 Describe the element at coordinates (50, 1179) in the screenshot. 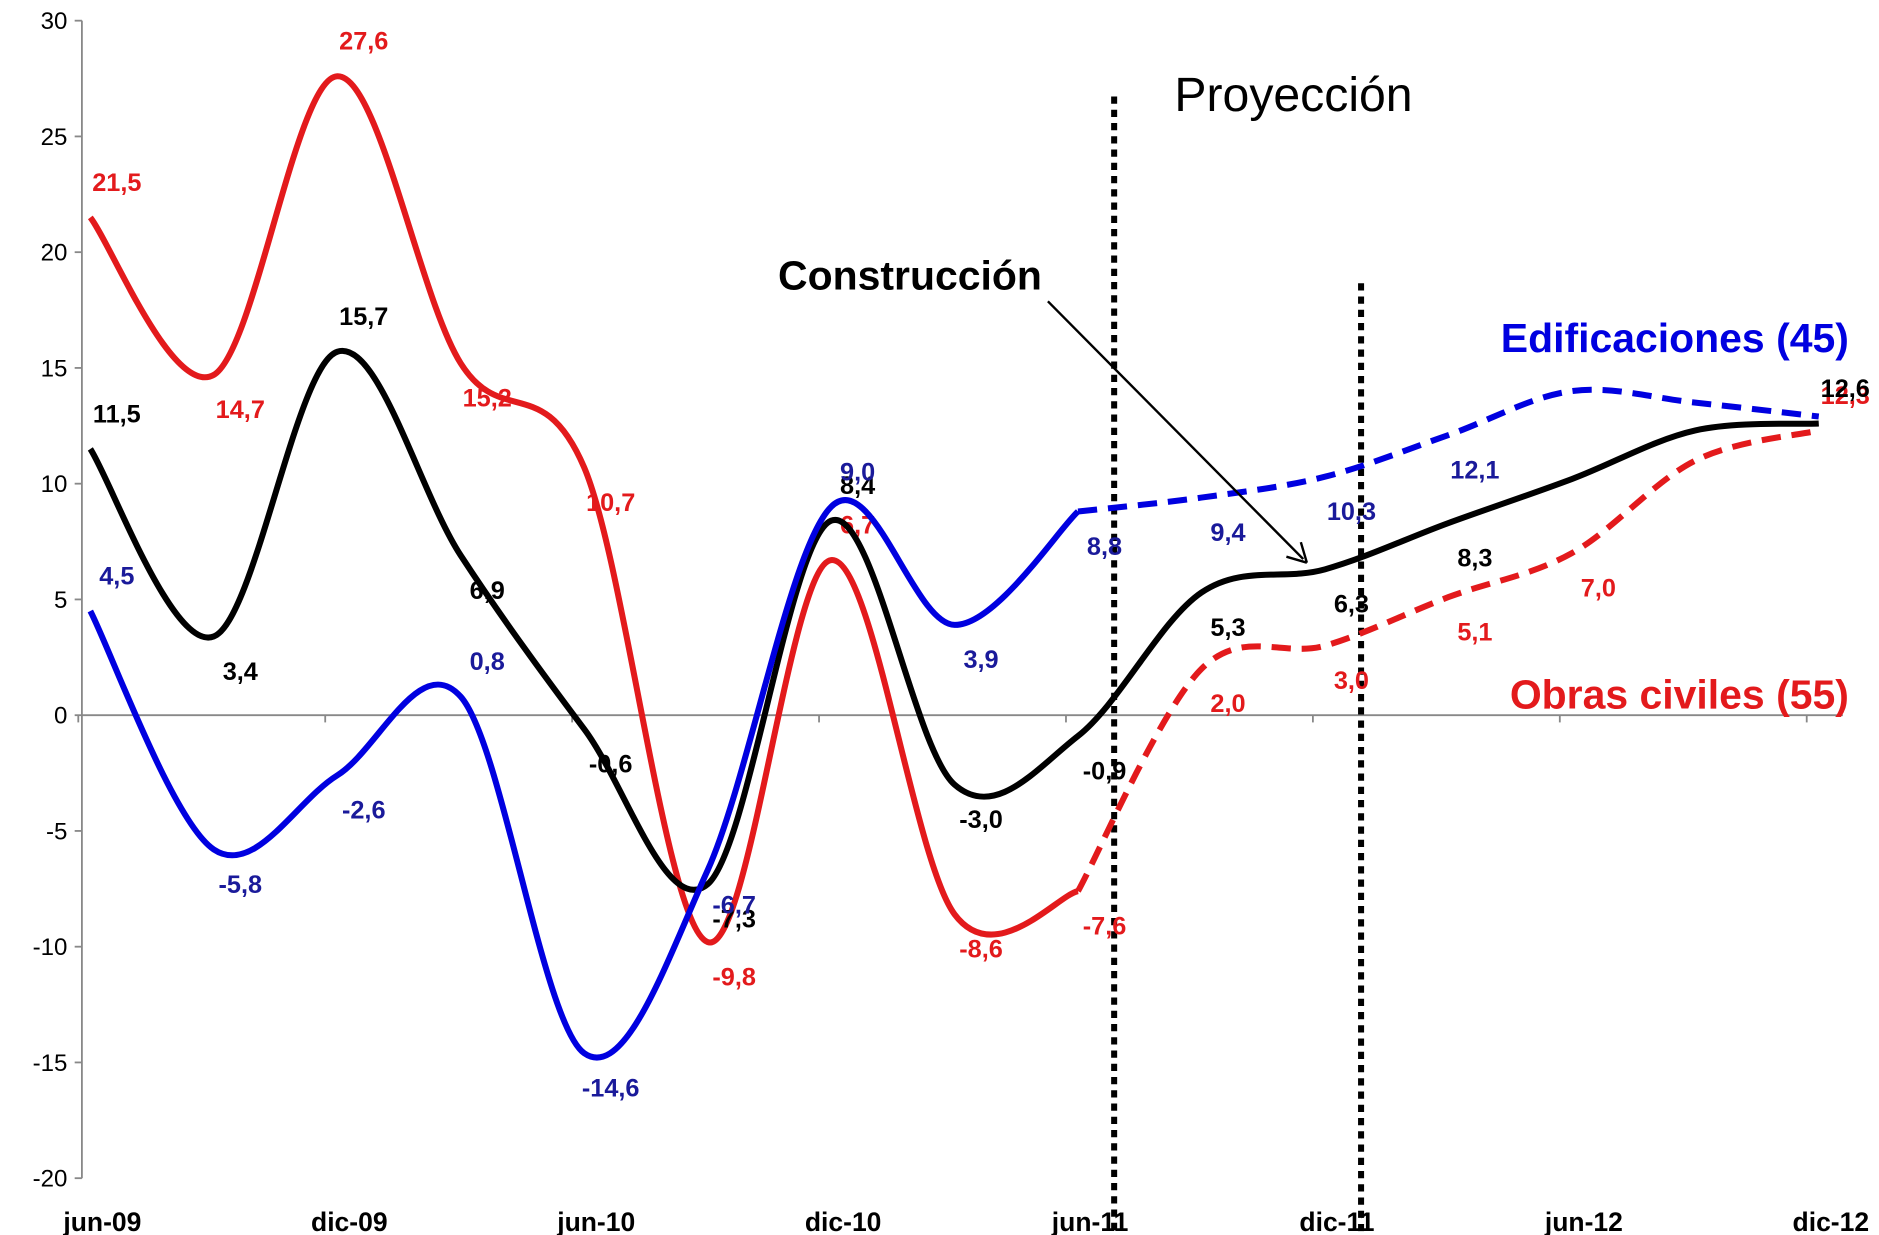

I see `y-tick-label: -20` at that location.